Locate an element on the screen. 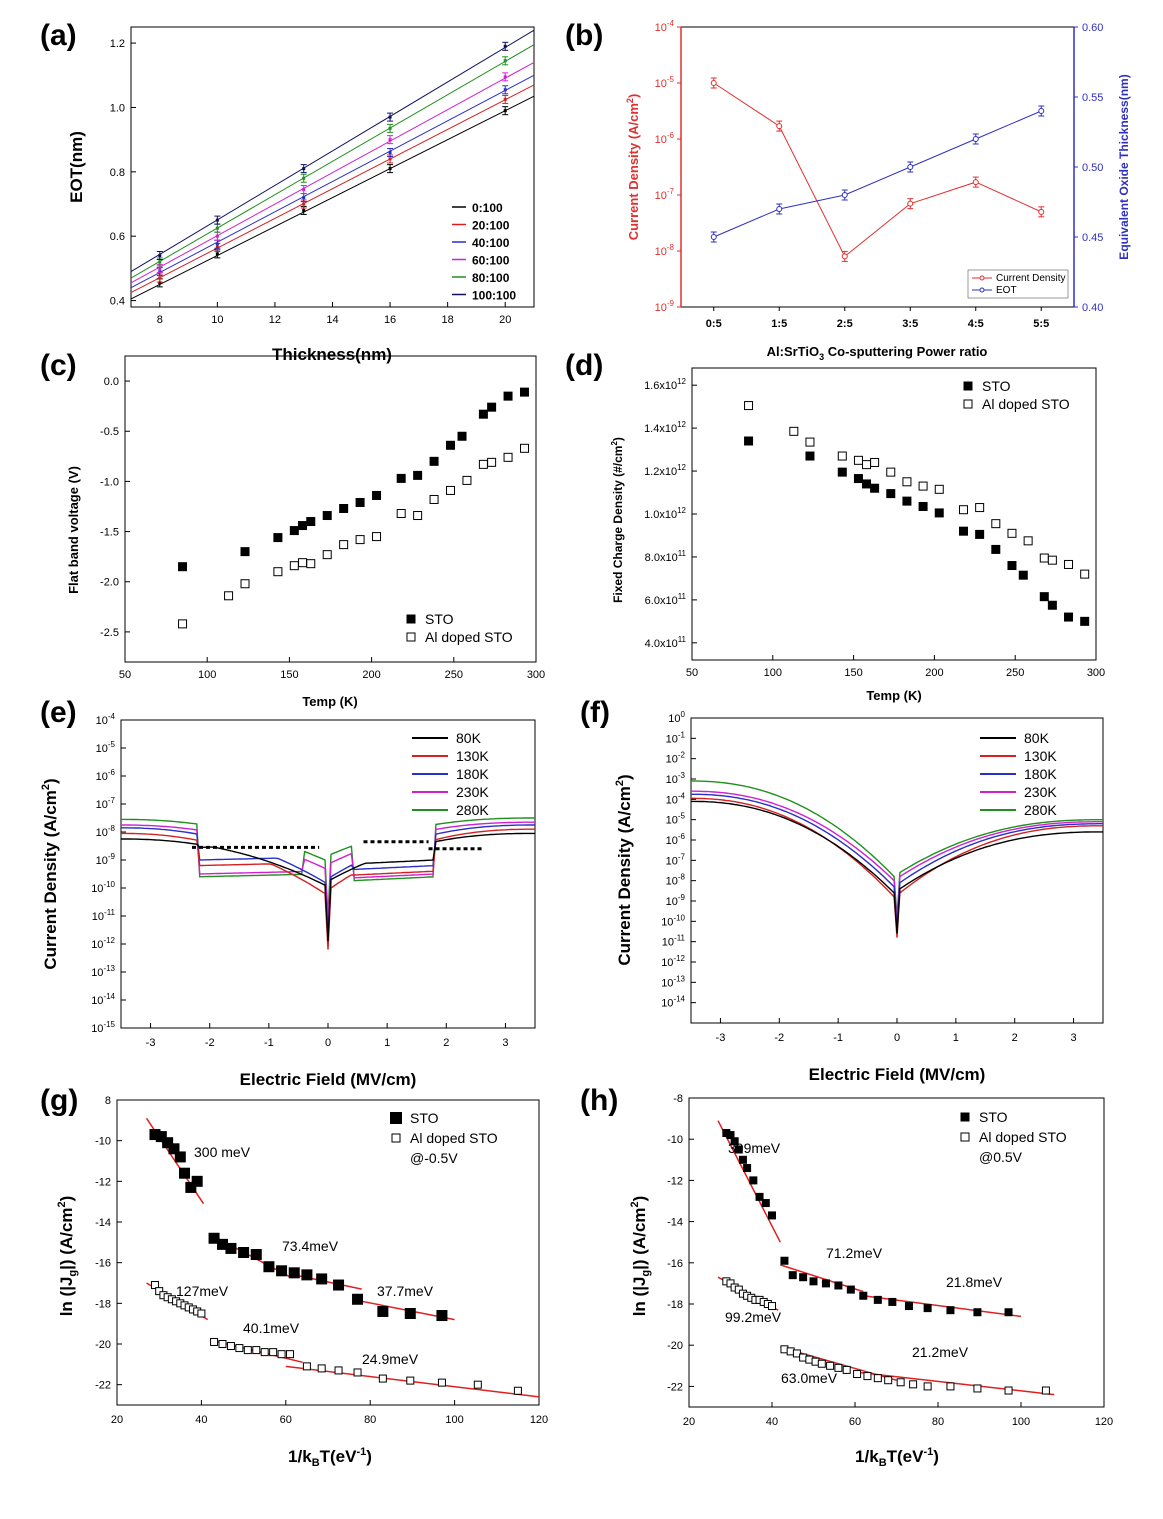 Image resolution: width=1163 pixels, height=1519 pixels. legend-f: 80K 130K 180K 230K 280K is located at coordinates (1018, 774).